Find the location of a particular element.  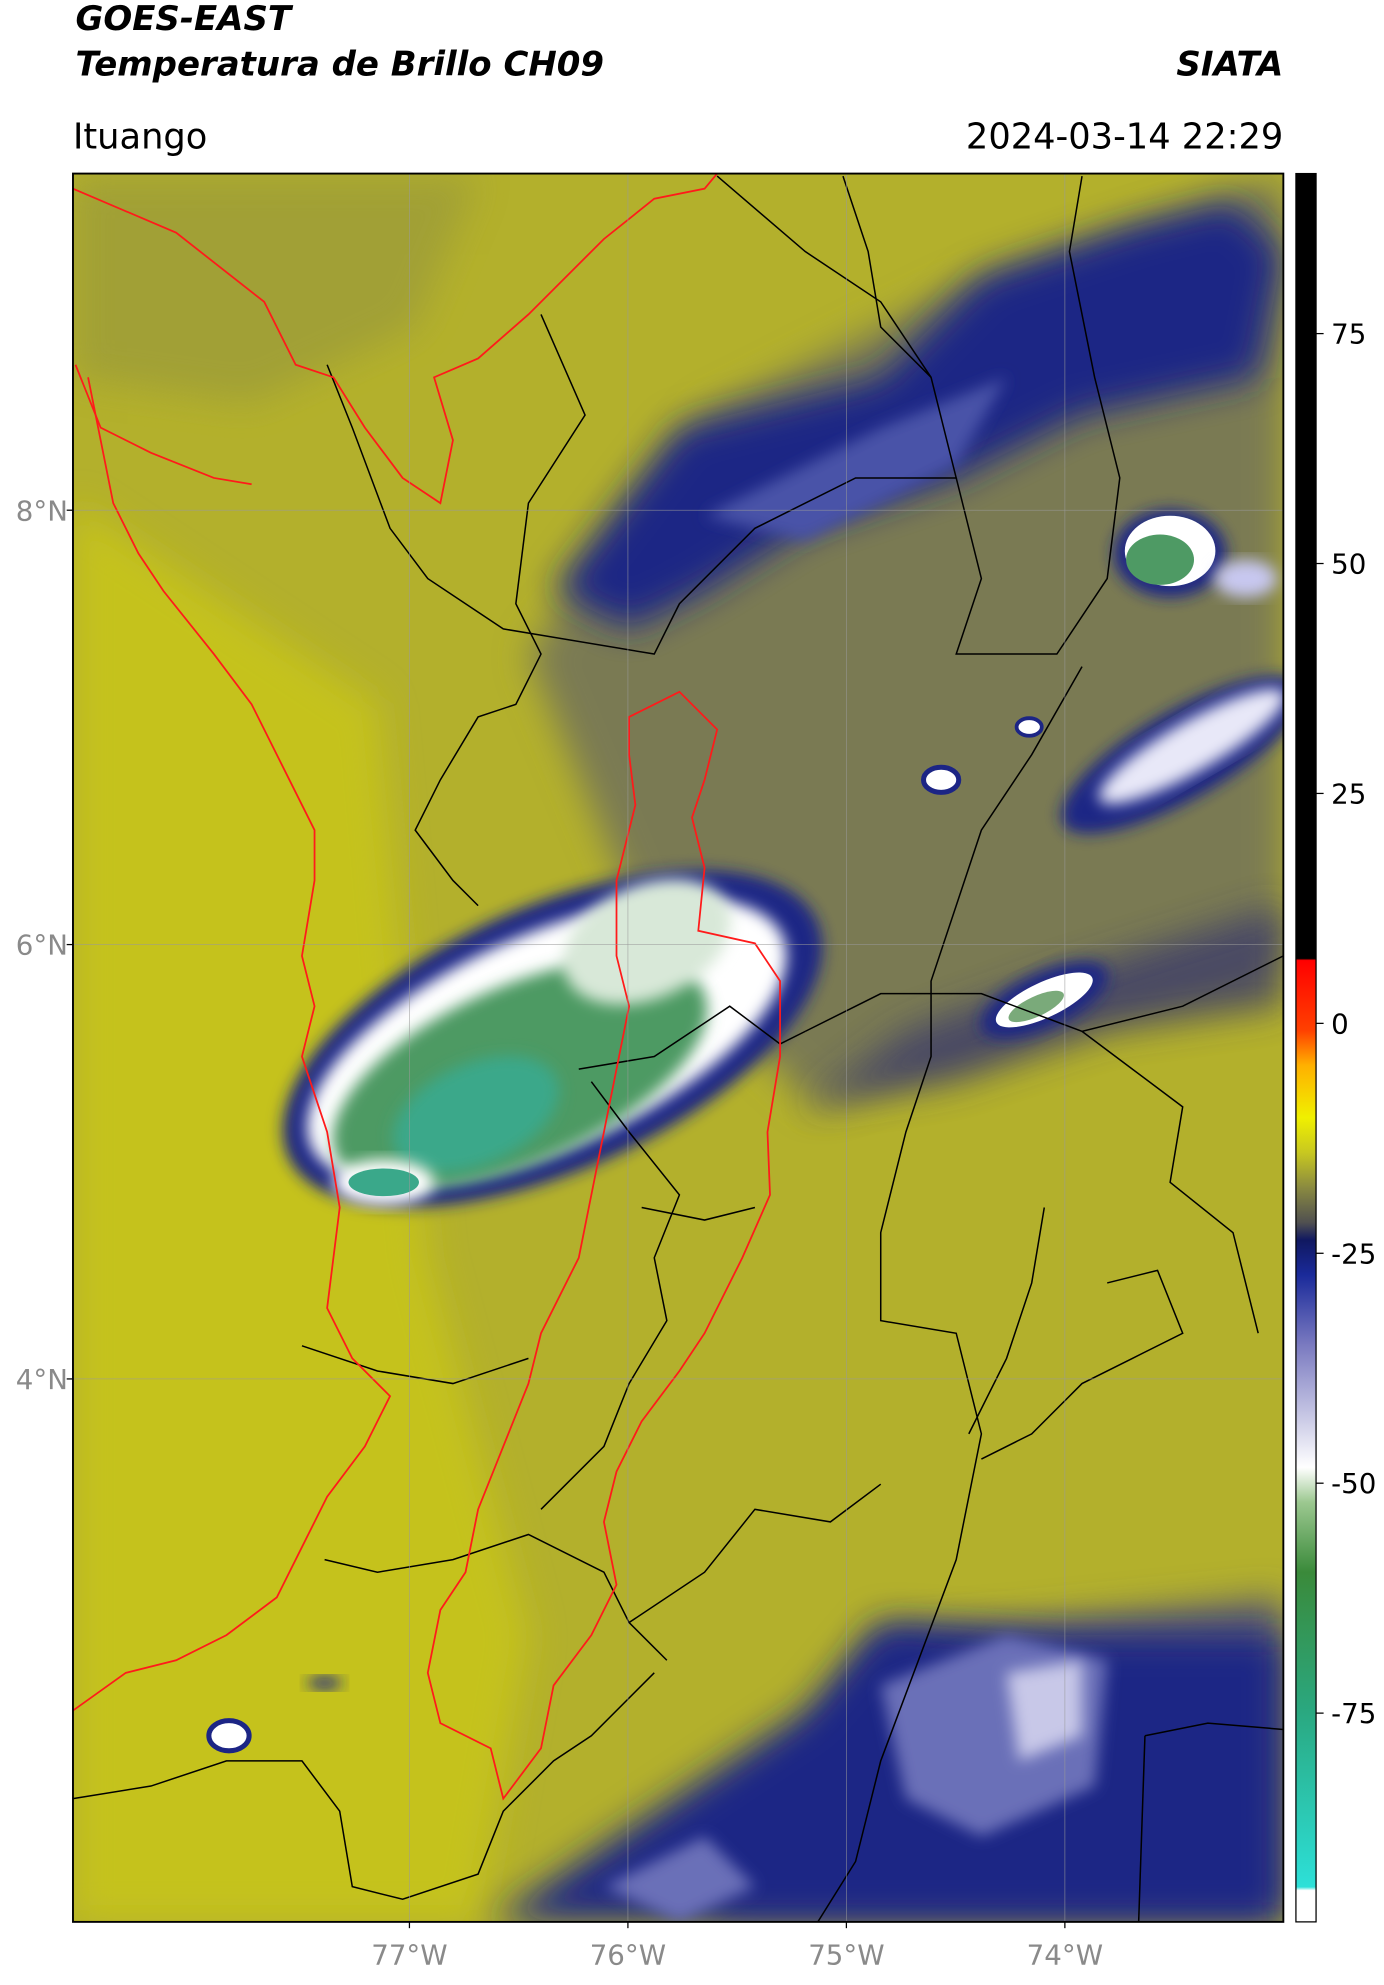

colorbar-tick-label: 75 is located at coordinates (1348, 334).